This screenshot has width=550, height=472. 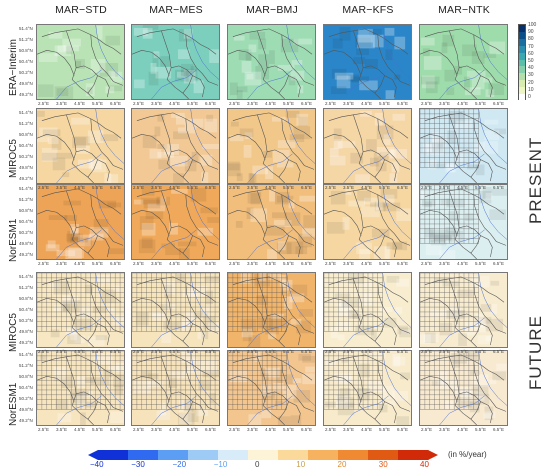 I want to click on sequential-colorbar-label: 80, so click(x=531, y=39).